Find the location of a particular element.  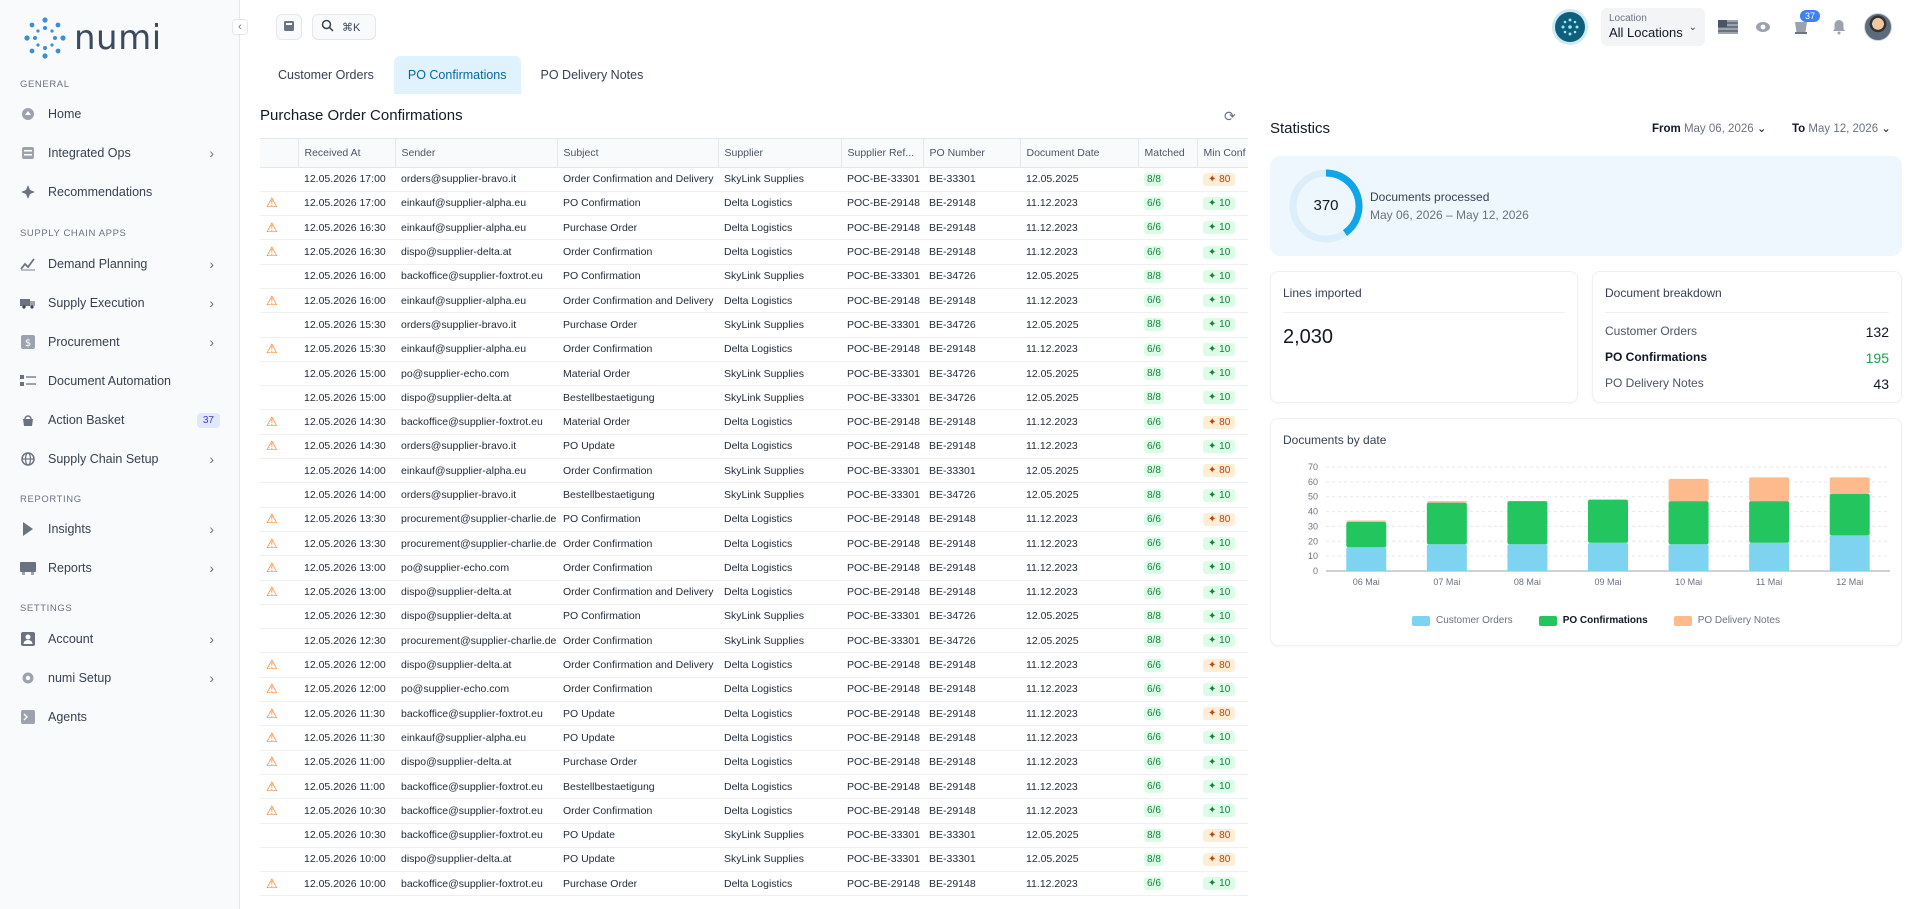

table-cell: SkyLink Supplies is located at coordinates (779, 495).